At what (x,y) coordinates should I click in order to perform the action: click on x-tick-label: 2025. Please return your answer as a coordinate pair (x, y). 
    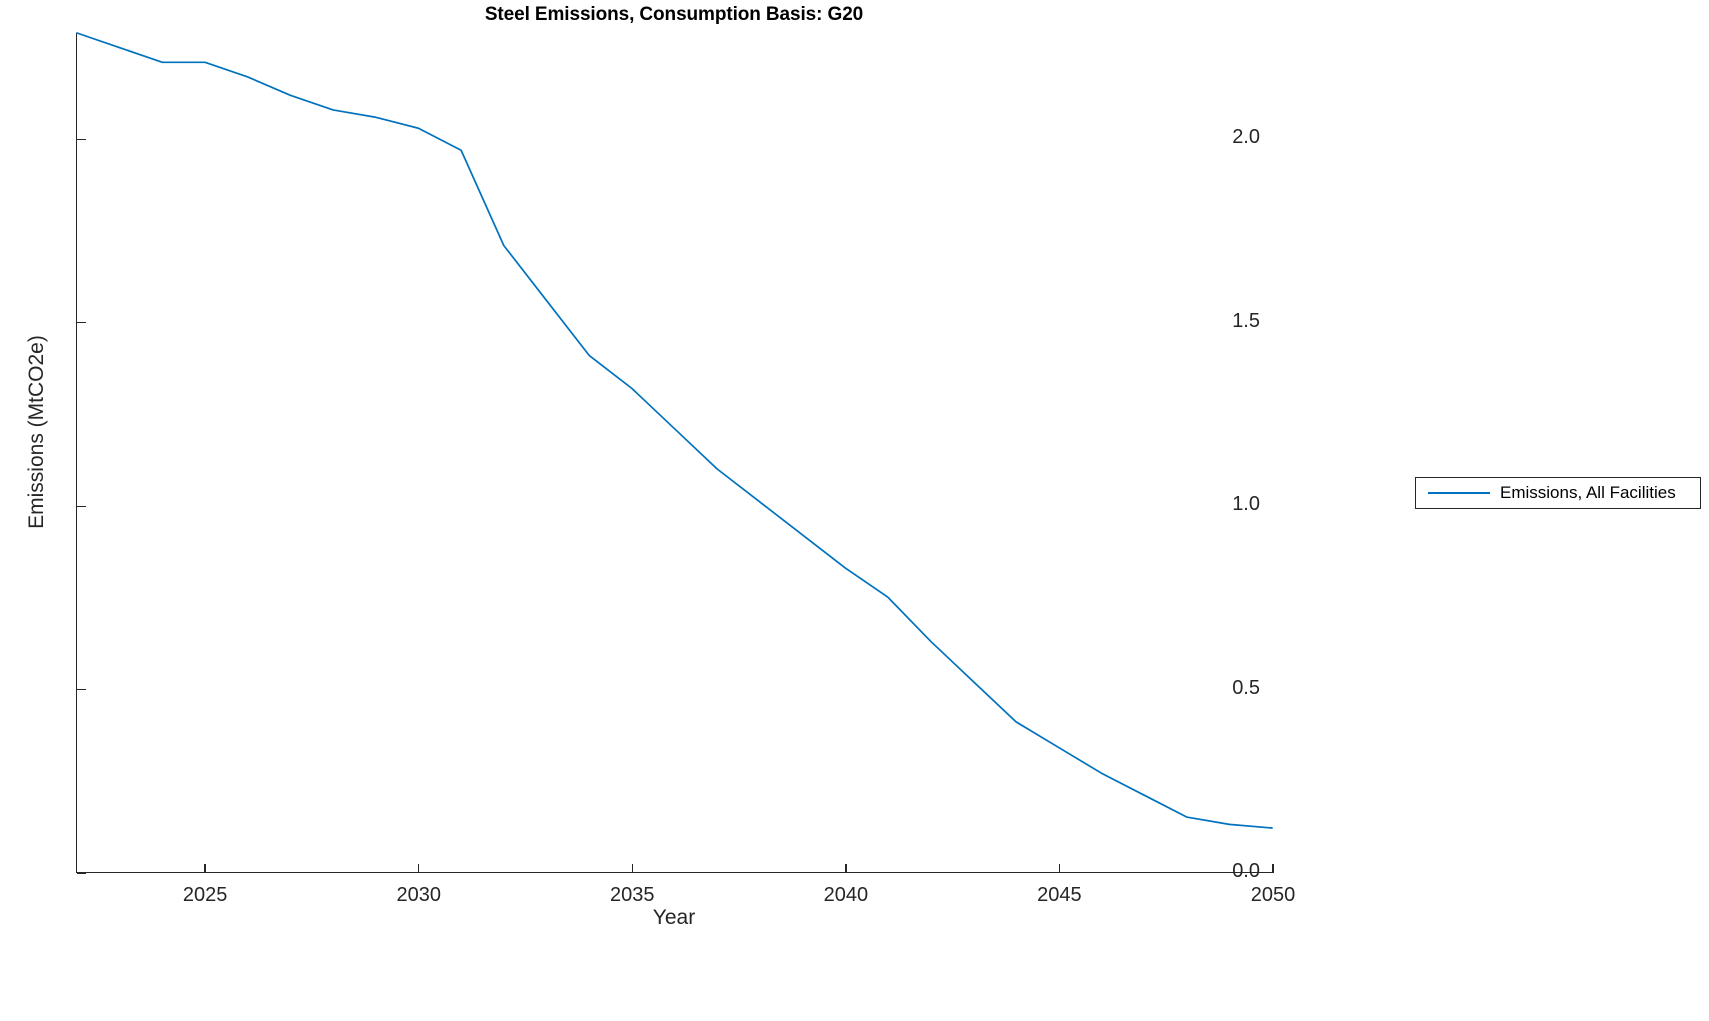
    Looking at the image, I should click on (205, 895).